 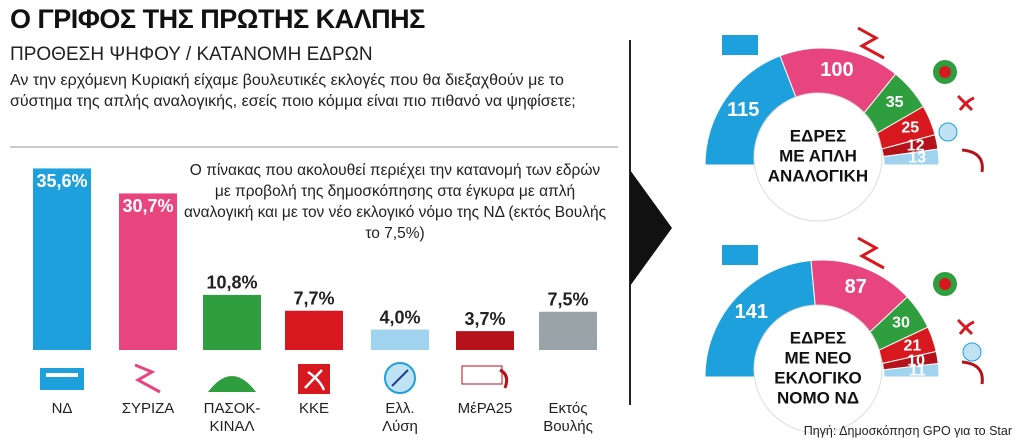 I want to click on logo-pasok-small, so click(x=945, y=178).